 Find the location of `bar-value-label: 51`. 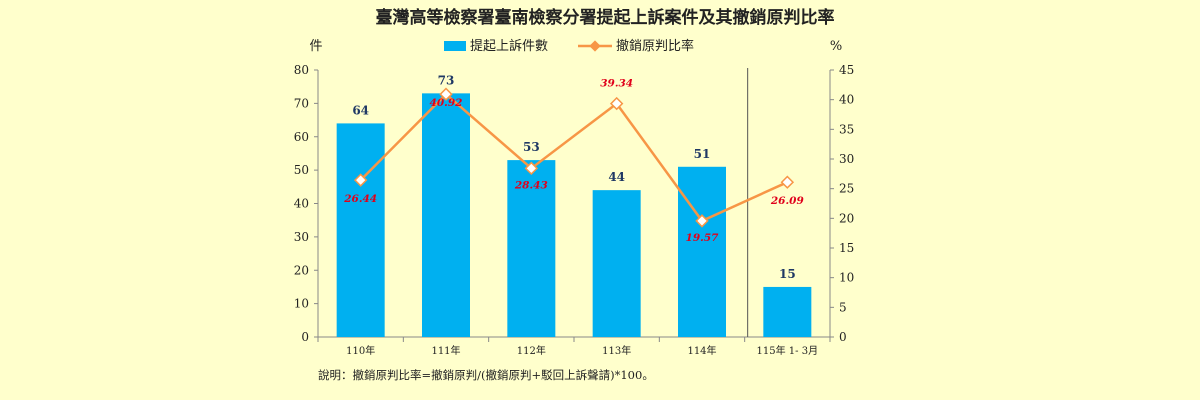

bar-value-label: 51 is located at coordinates (702, 154).